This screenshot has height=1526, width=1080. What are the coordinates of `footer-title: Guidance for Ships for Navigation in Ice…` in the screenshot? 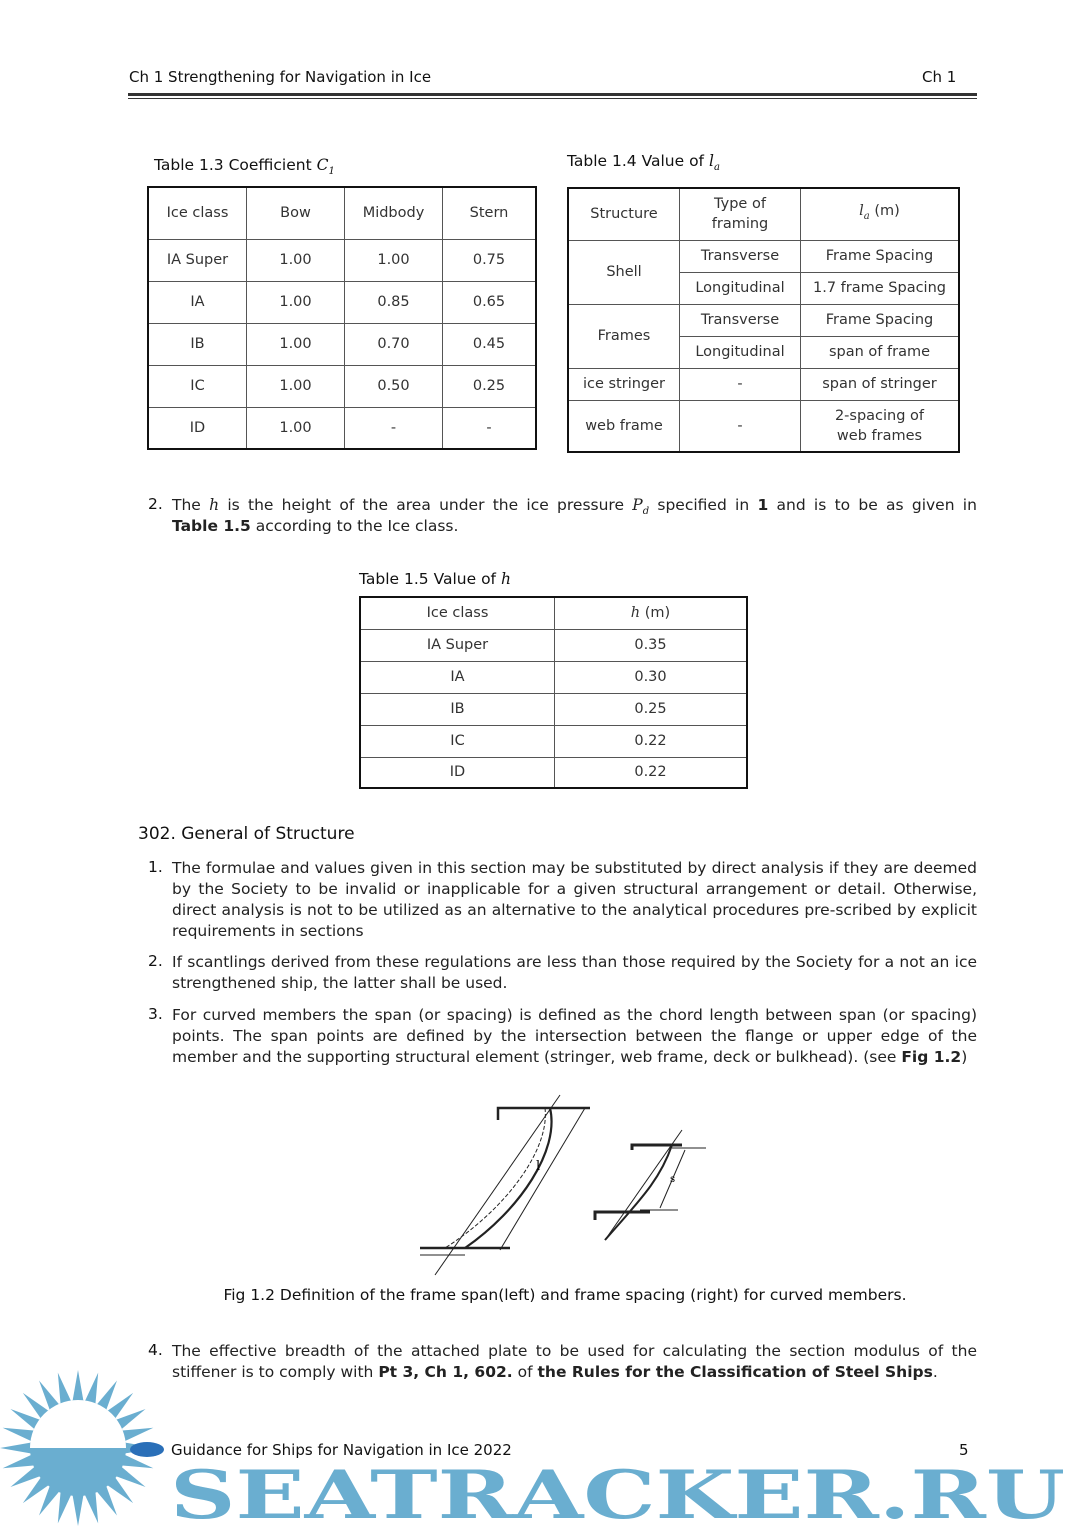 It's located at (341, 1450).